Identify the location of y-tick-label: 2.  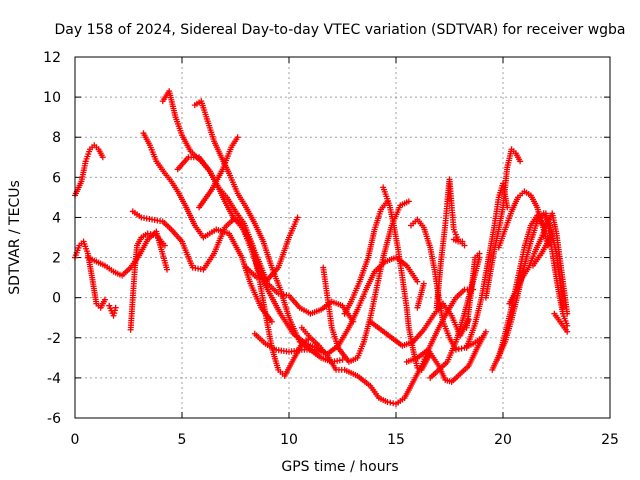
(56, 259).